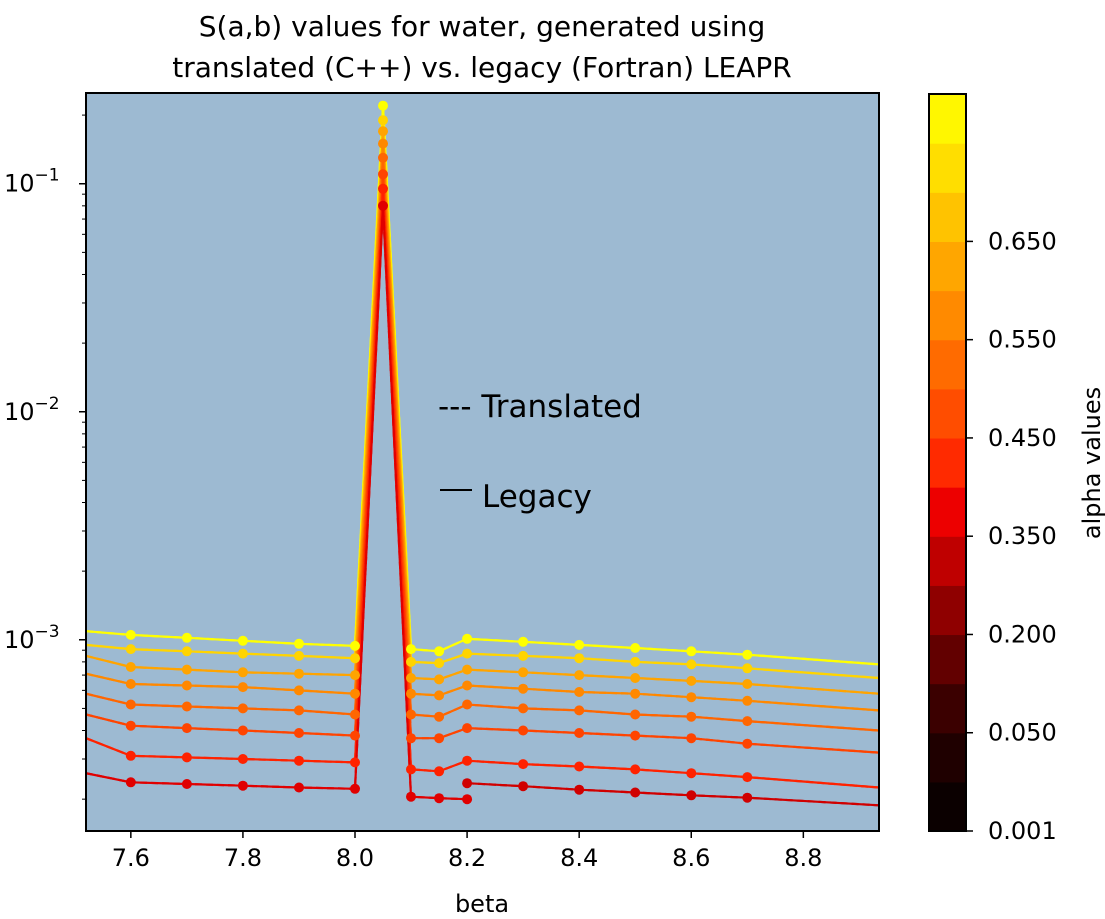 Image resolution: width=1105 pixels, height=919 pixels. Describe the element at coordinates (243, 858) in the screenshot. I see `x-tick-label-1: 7.8` at that location.